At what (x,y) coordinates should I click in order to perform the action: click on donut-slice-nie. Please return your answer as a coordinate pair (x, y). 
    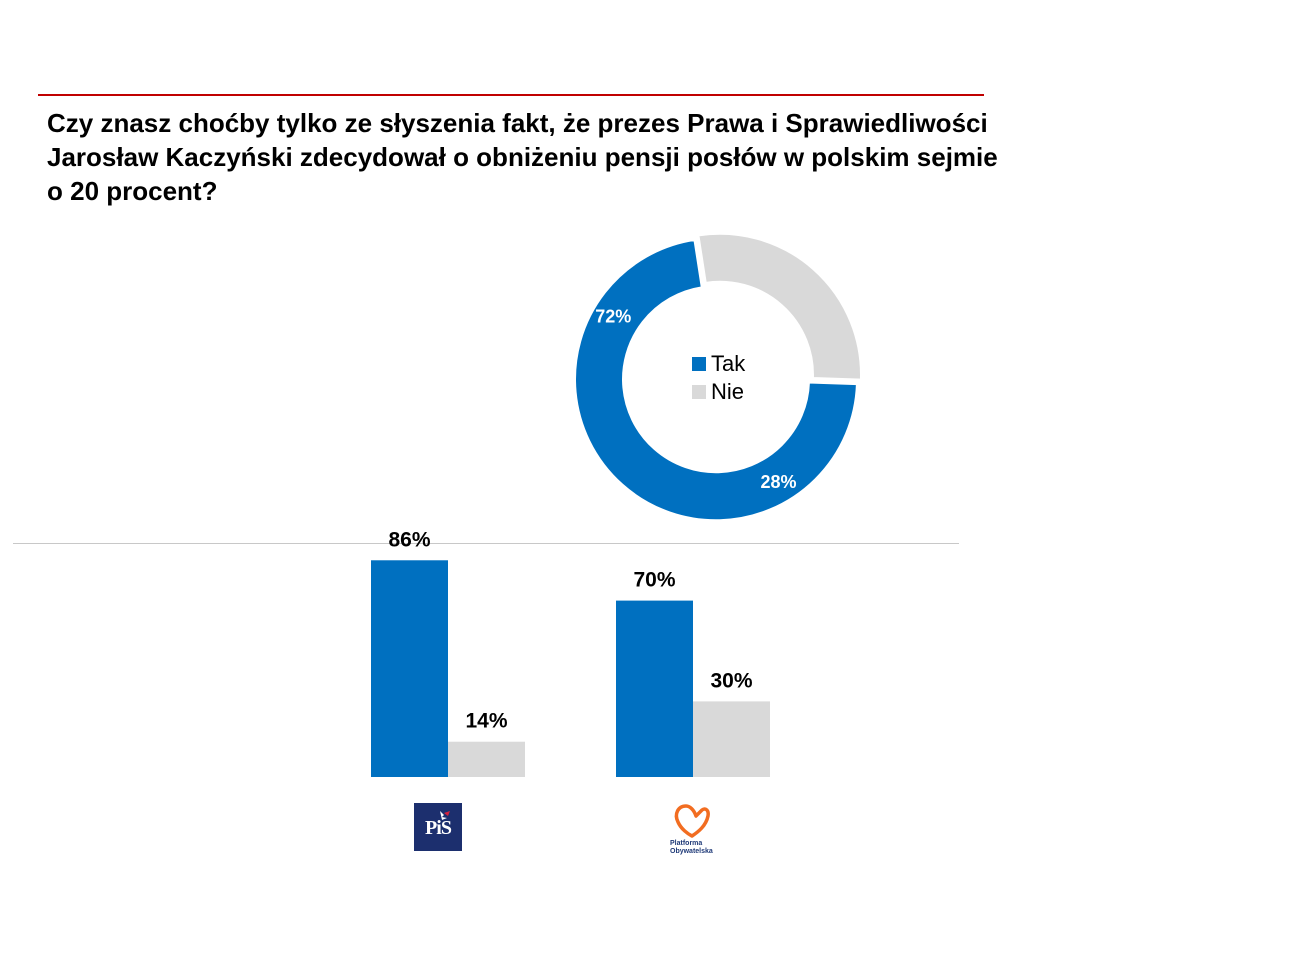
    Looking at the image, I should click on (779, 306).